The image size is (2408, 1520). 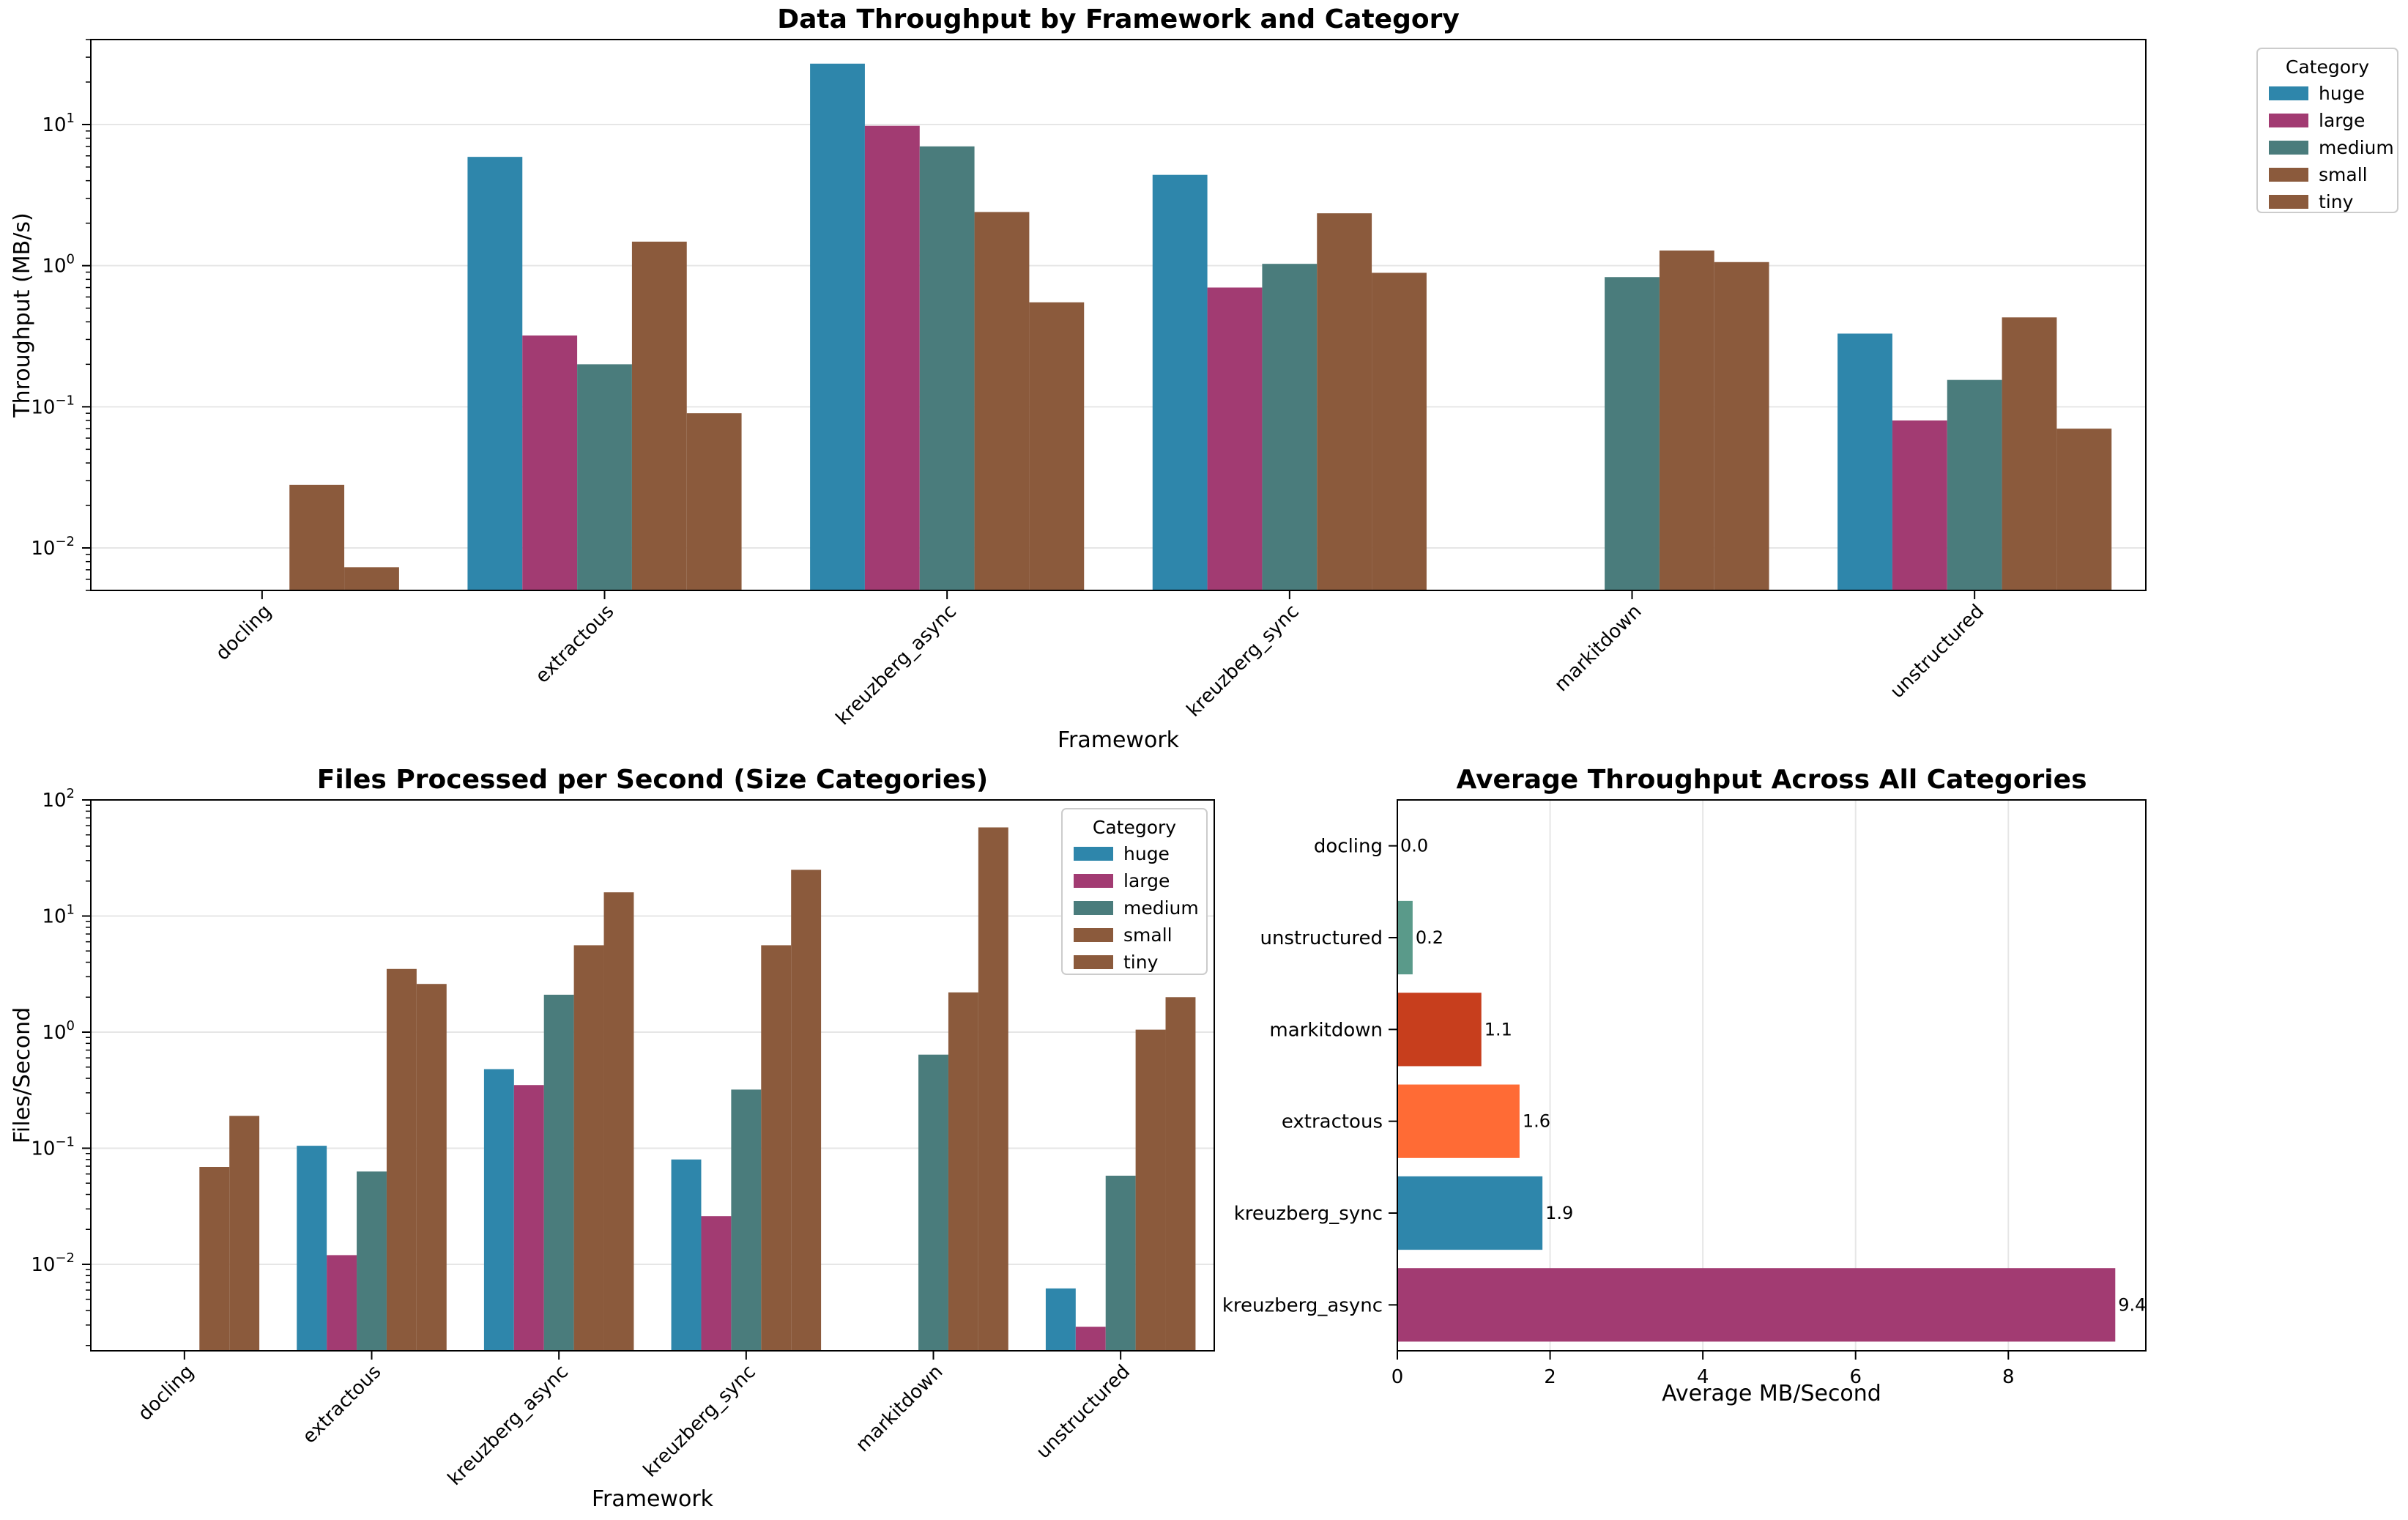 What do you see at coordinates (1093, 962) in the screenshot?
I see `legend-swatch-tiny` at bounding box center [1093, 962].